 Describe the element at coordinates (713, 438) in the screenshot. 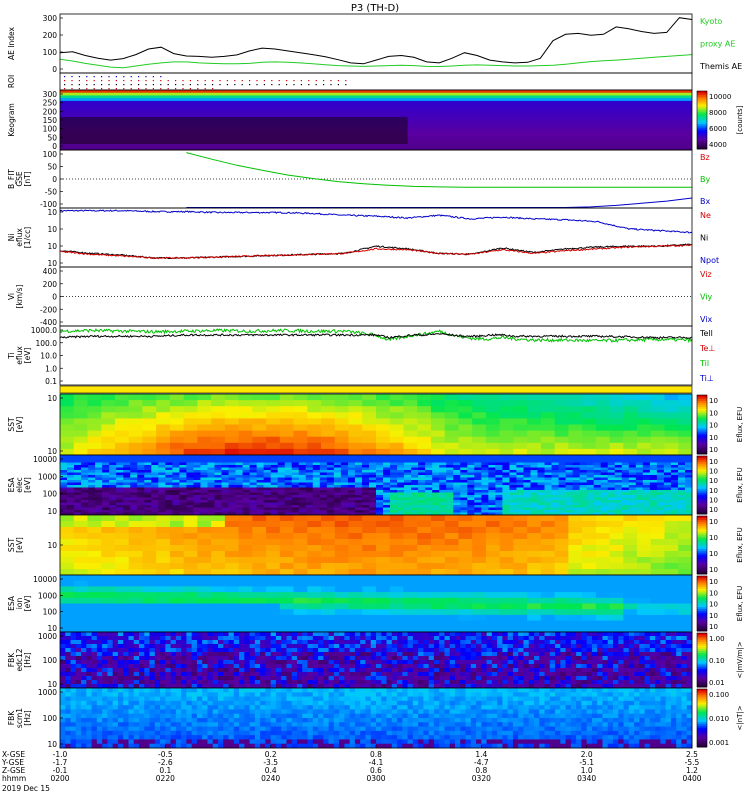

I see `colorbar-tick-label: 10` at that location.